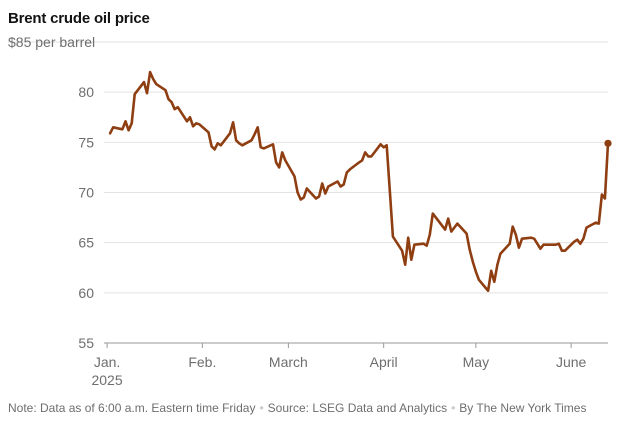 Image resolution: width=636 pixels, height=429 pixels. I want to click on y-tick-label-65: 65, so click(86, 243).